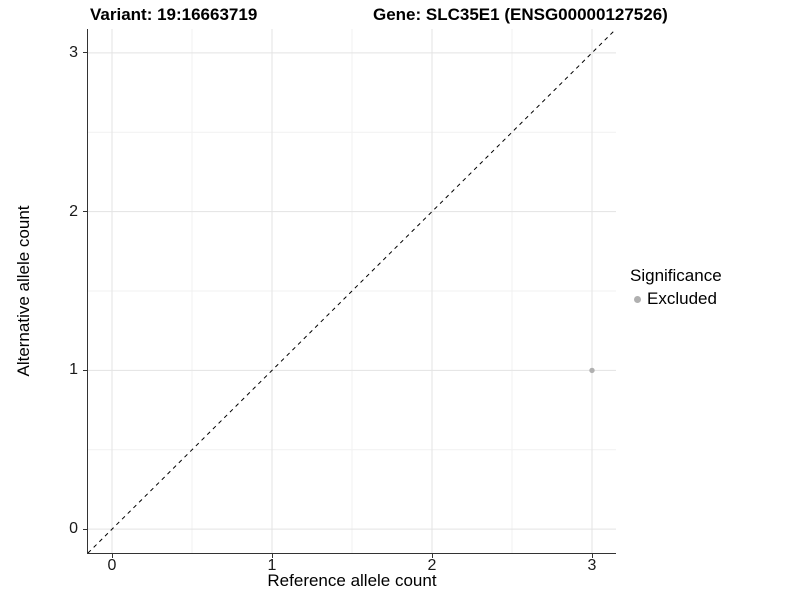 This screenshot has width=800, height=600. What do you see at coordinates (73, 529) in the screenshot?
I see `y-tick-label: 0` at bounding box center [73, 529].